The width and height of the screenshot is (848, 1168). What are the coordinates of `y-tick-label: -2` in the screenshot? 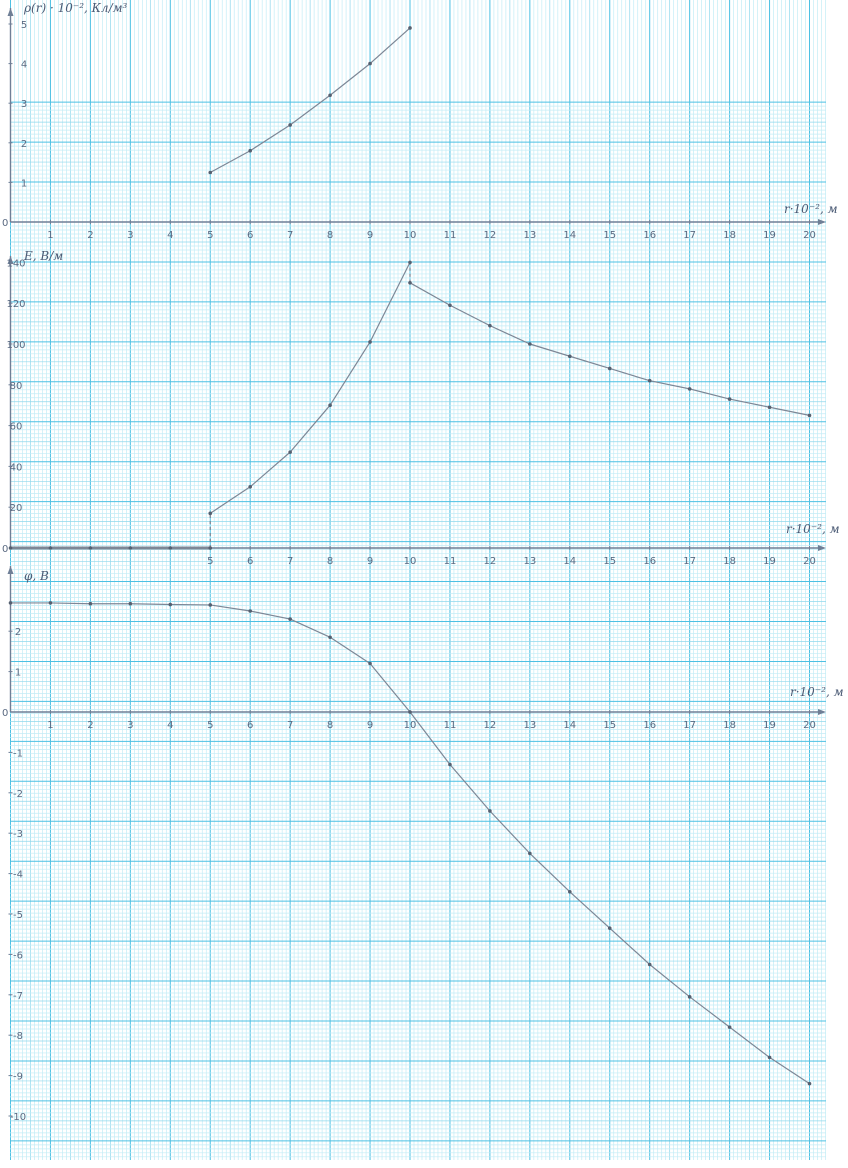 It's located at (18, 794).